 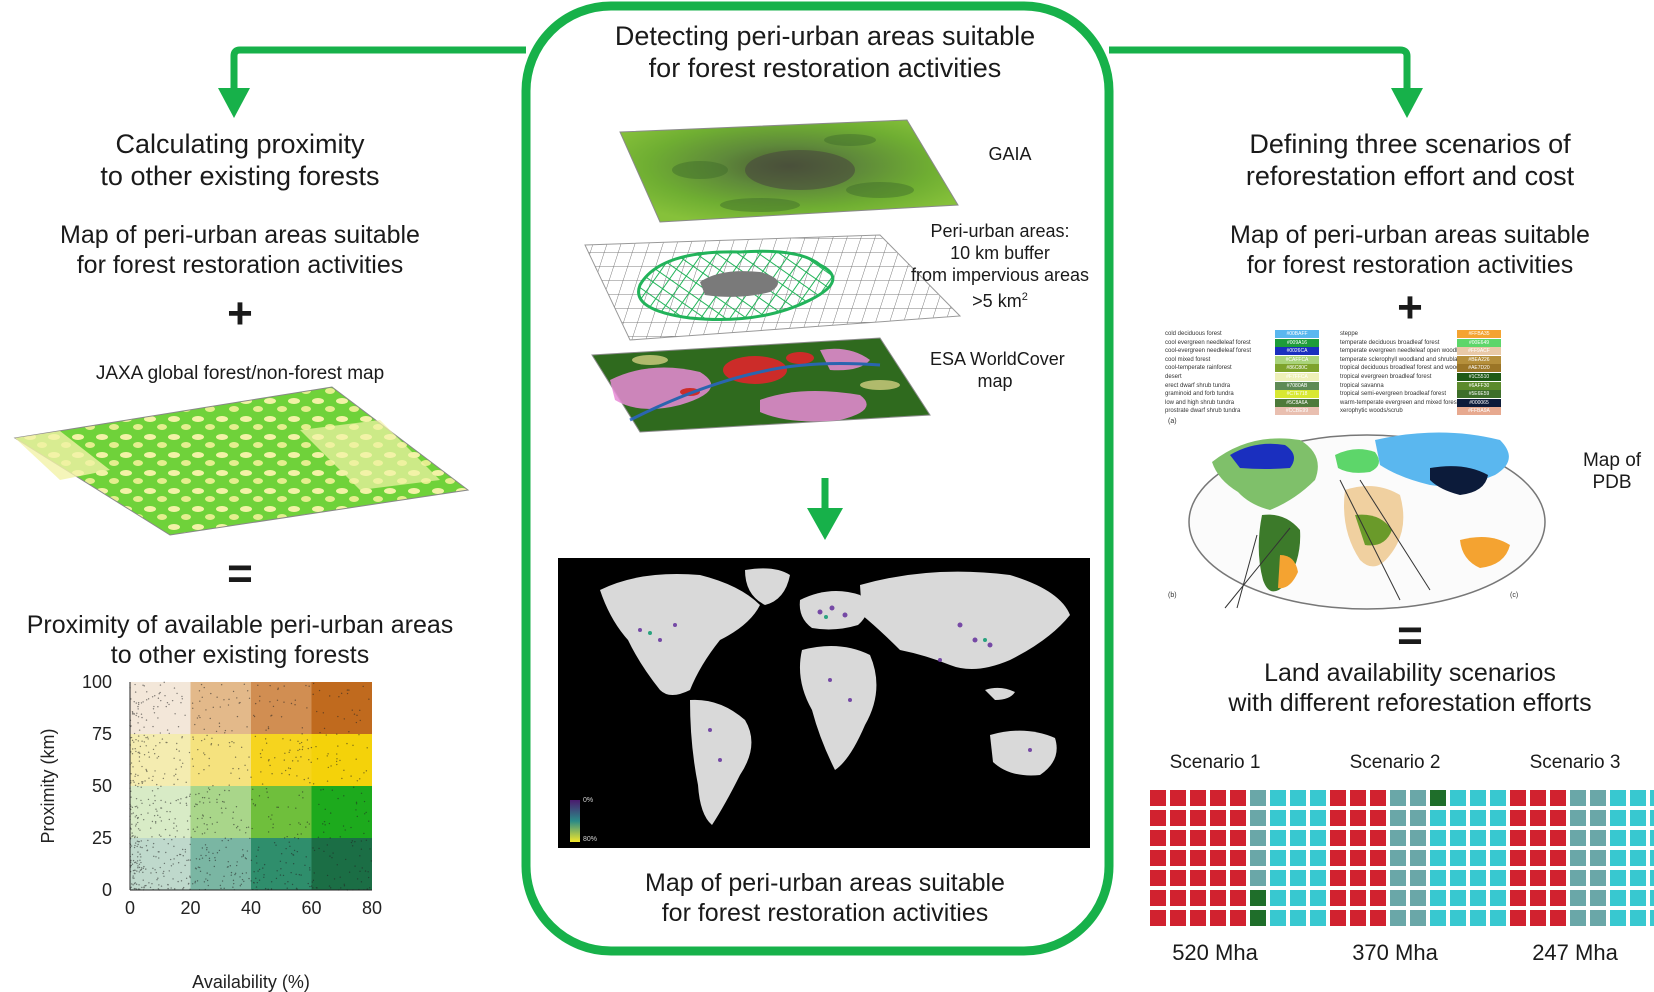 I want to click on center-title-line1: Detecting peri-urban areas suitable, so click(x=825, y=36).